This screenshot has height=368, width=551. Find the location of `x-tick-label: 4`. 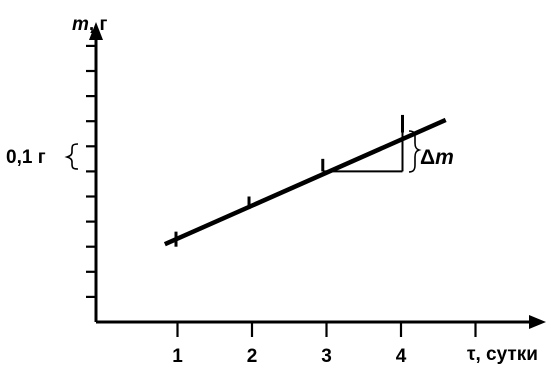

x-tick-label: 4 is located at coordinates (401, 356).